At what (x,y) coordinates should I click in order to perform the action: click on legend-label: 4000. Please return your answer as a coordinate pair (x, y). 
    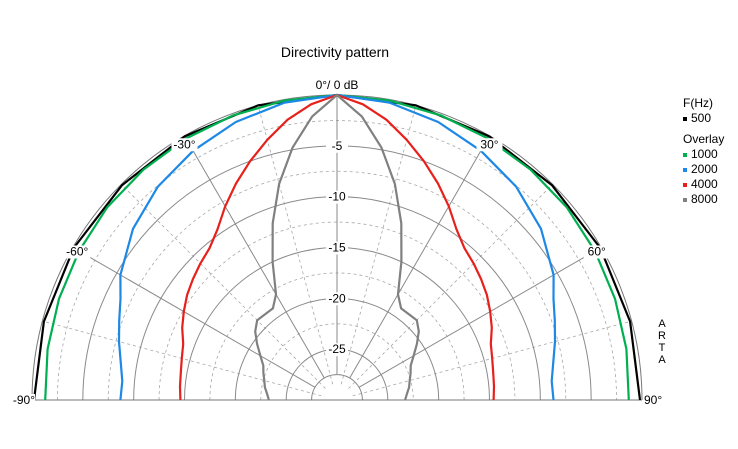
    Looking at the image, I should click on (704, 184).